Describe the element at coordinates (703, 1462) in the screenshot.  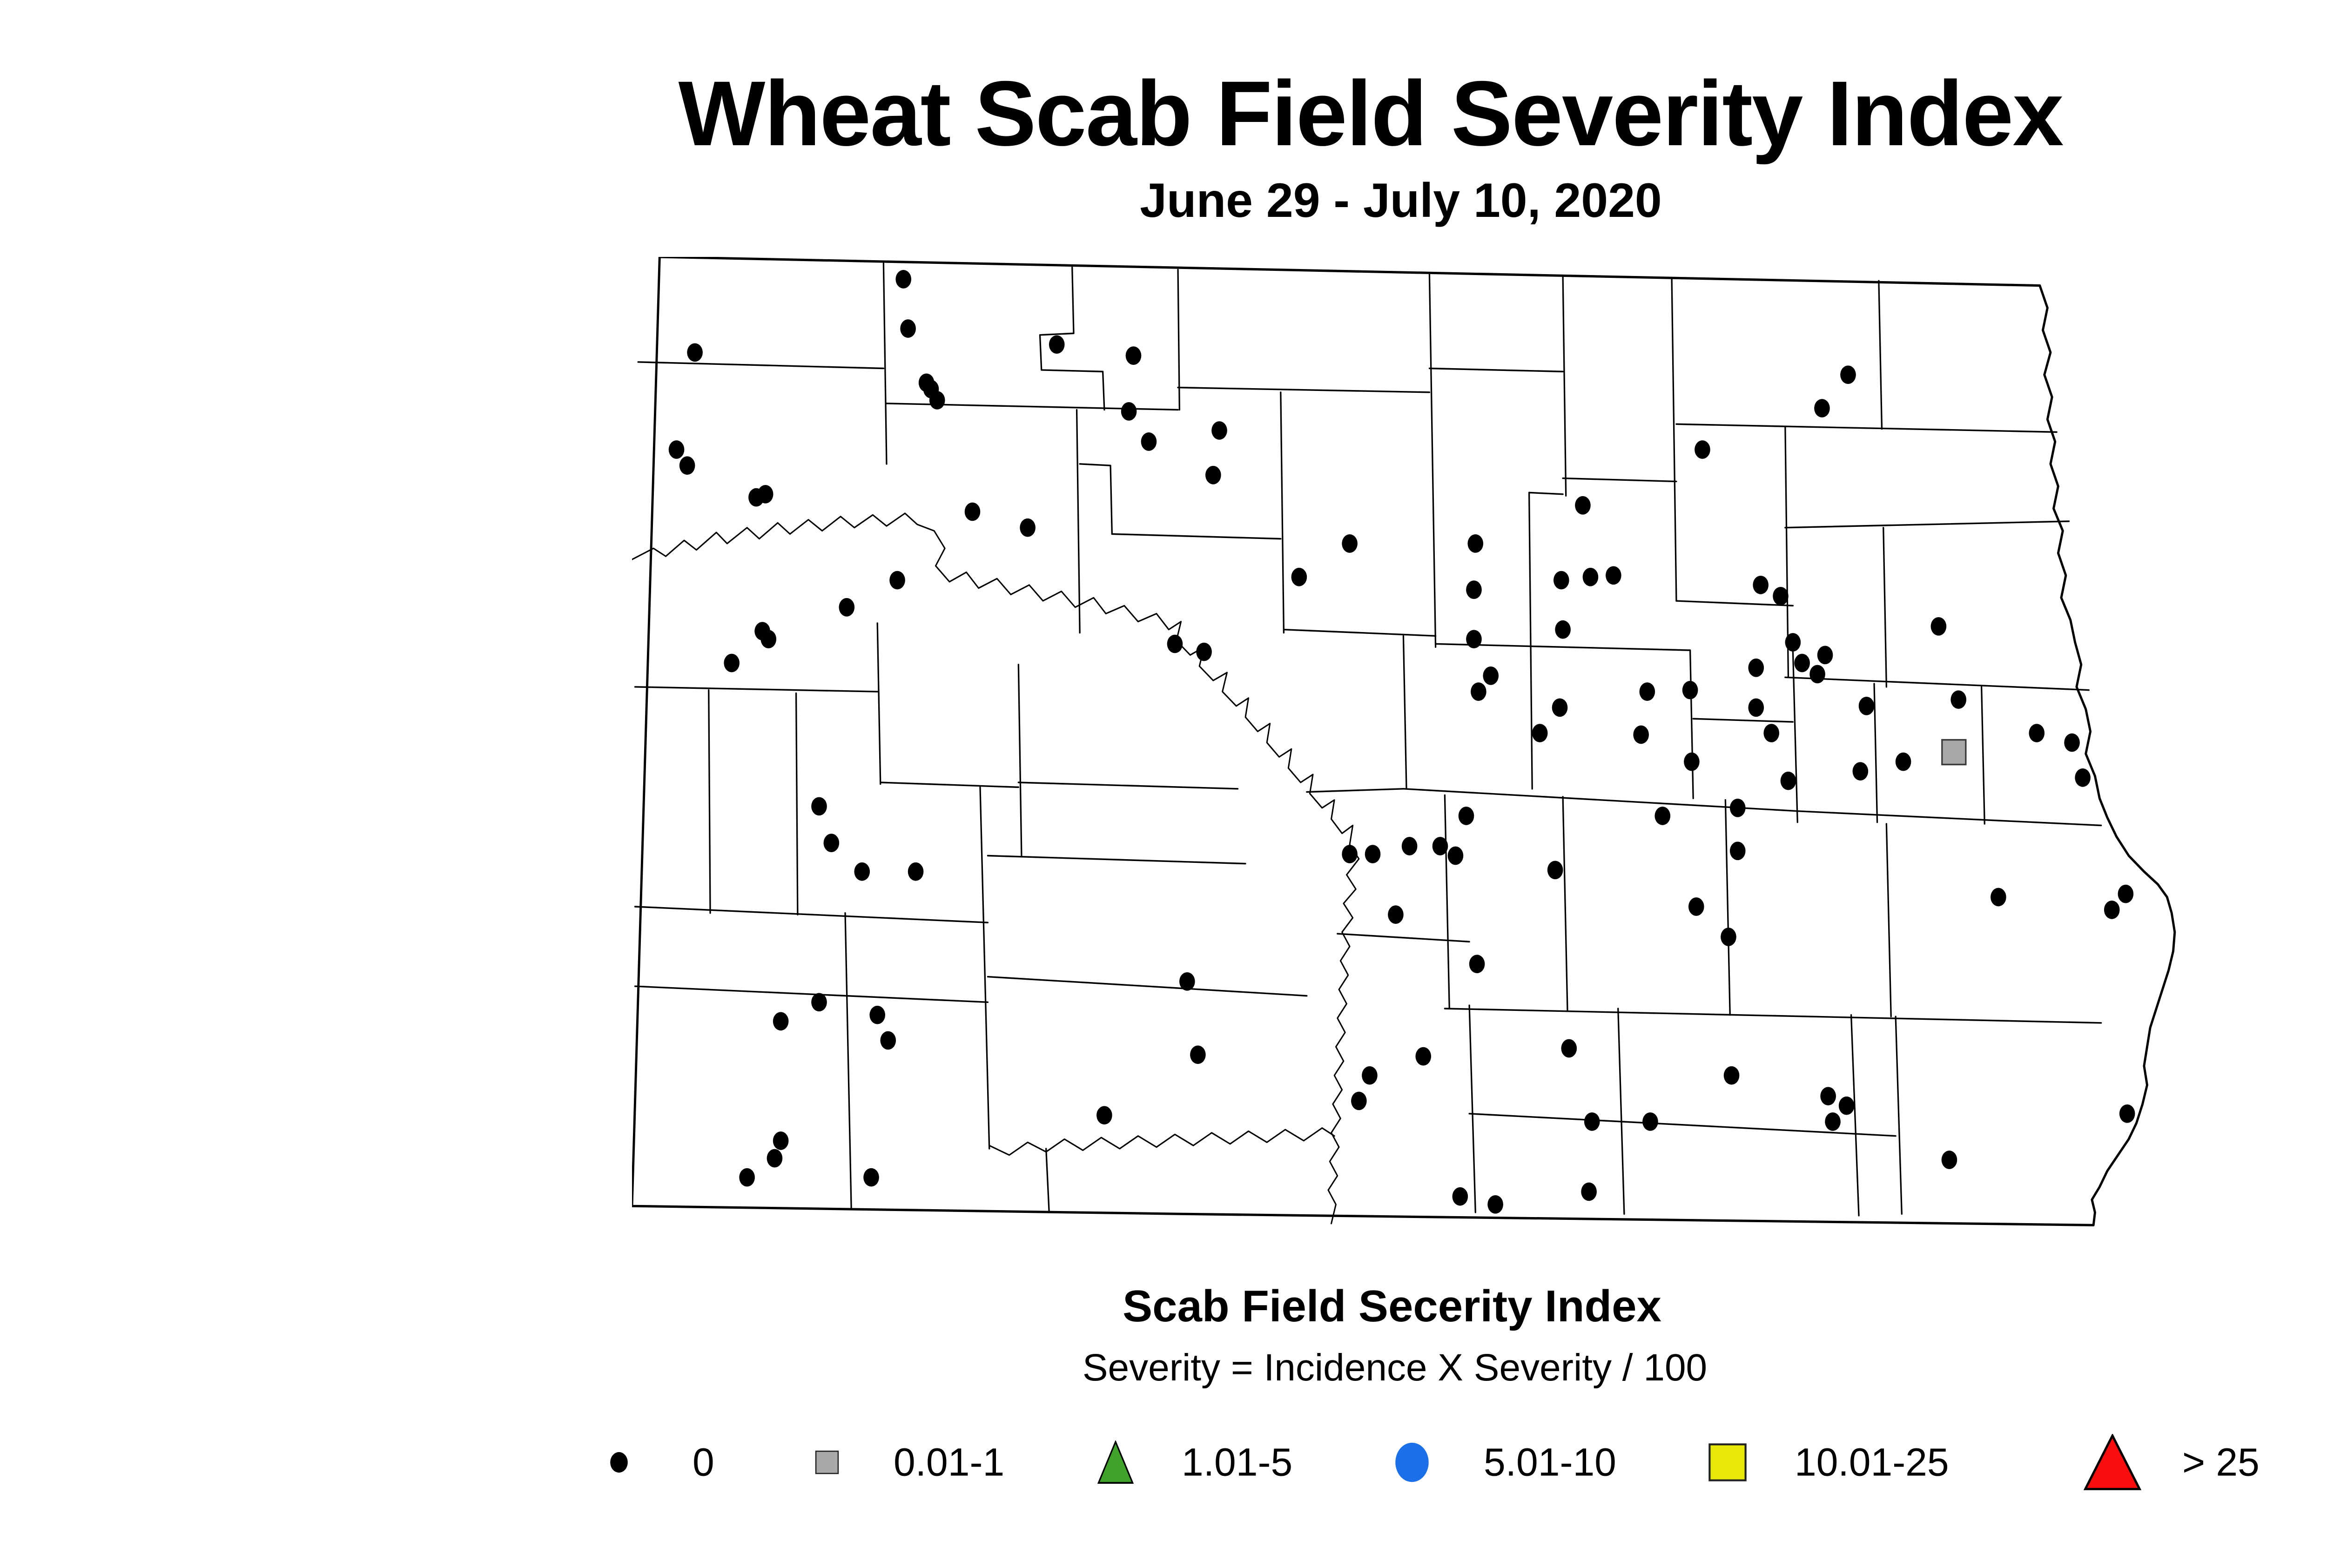
I see `legend-label-0: 0` at that location.